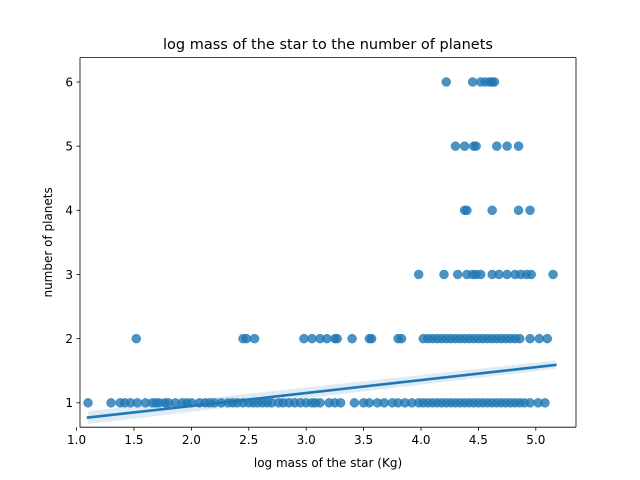  Describe the element at coordinates (69, 211) in the screenshot. I see `y-tick-label: 4` at that location.